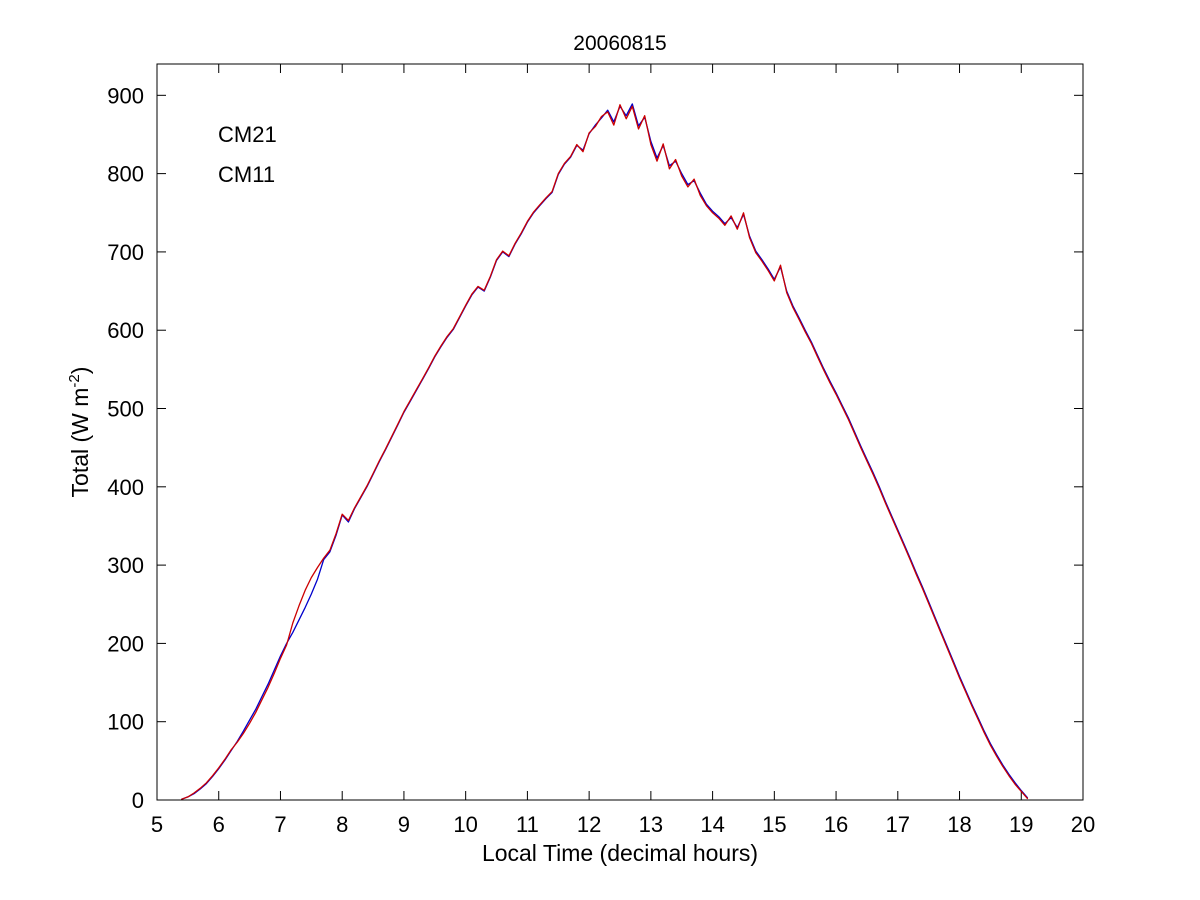 The image size is (1200, 900). What do you see at coordinates (125, 487) in the screenshot?
I see `y-tick-label: 400` at bounding box center [125, 487].